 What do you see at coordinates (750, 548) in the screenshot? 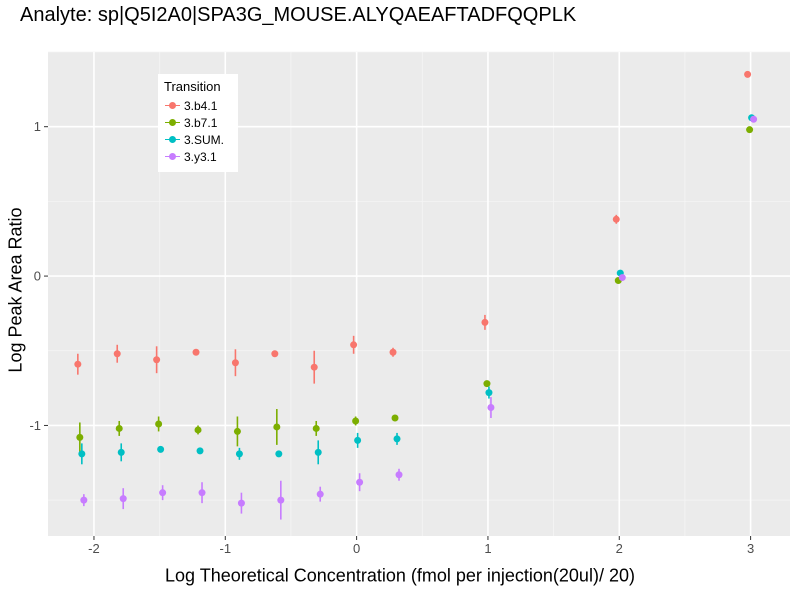
I see `x-tick-label: 3` at bounding box center [750, 548].